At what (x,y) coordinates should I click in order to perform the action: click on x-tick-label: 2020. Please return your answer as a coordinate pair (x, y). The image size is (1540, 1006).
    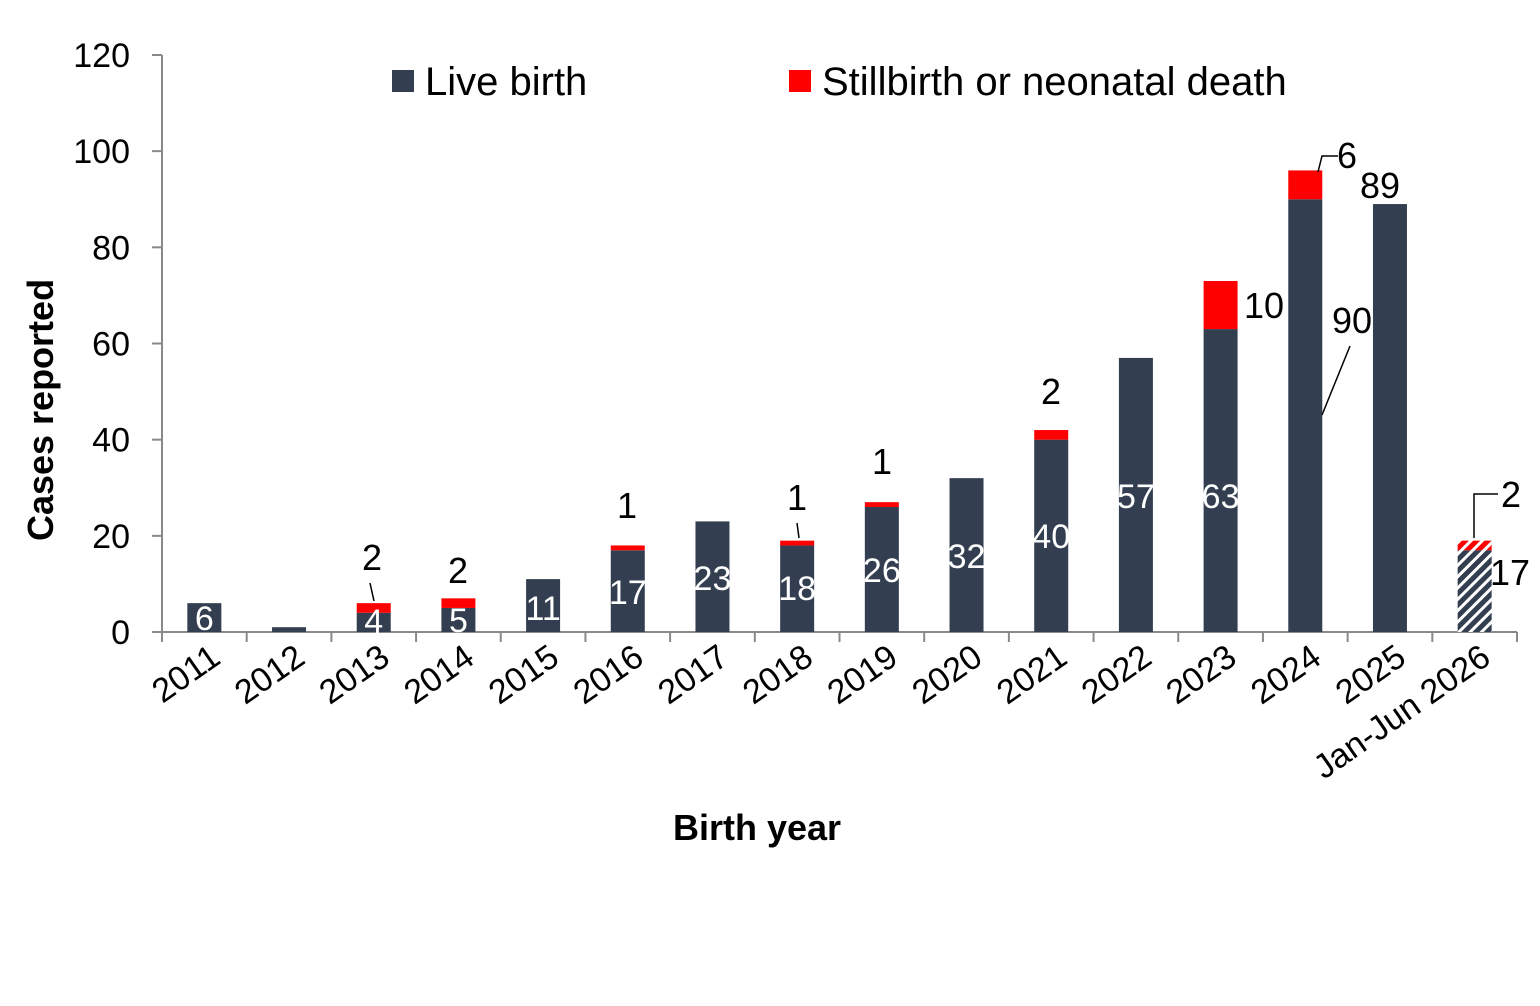
    Looking at the image, I should click on (947, 674).